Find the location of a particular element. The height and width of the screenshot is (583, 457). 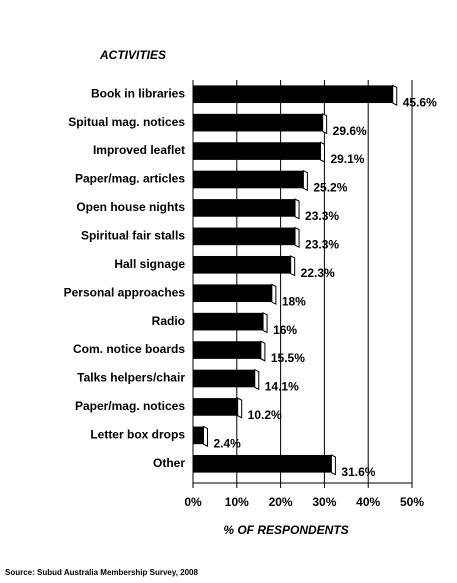

y-tick-label: Paper/mag. notices is located at coordinates (130, 406).